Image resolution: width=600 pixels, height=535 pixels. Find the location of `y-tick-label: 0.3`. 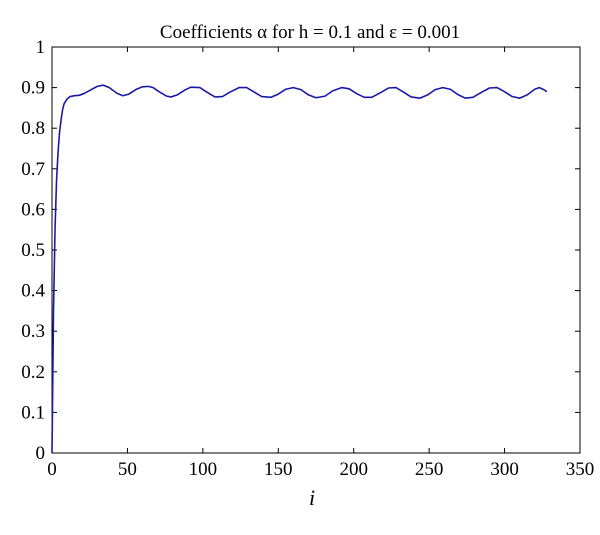

y-tick-label: 0.3 is located at coordinates (33, 331).